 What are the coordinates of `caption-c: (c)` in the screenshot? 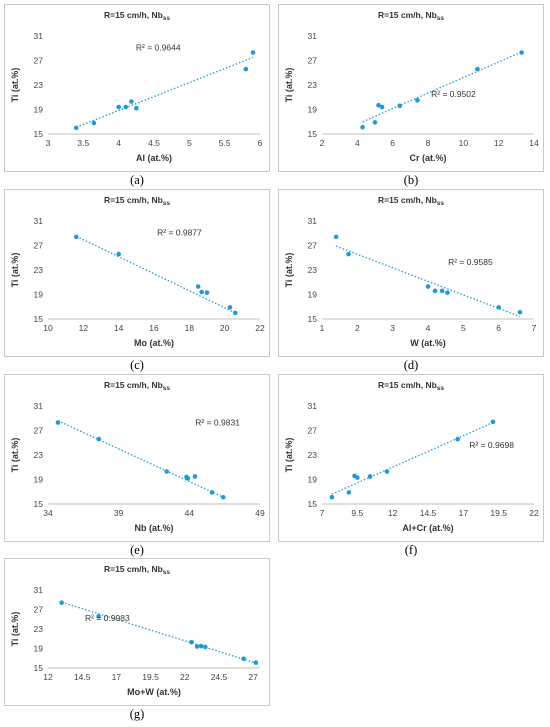 It's located at (137, 365).